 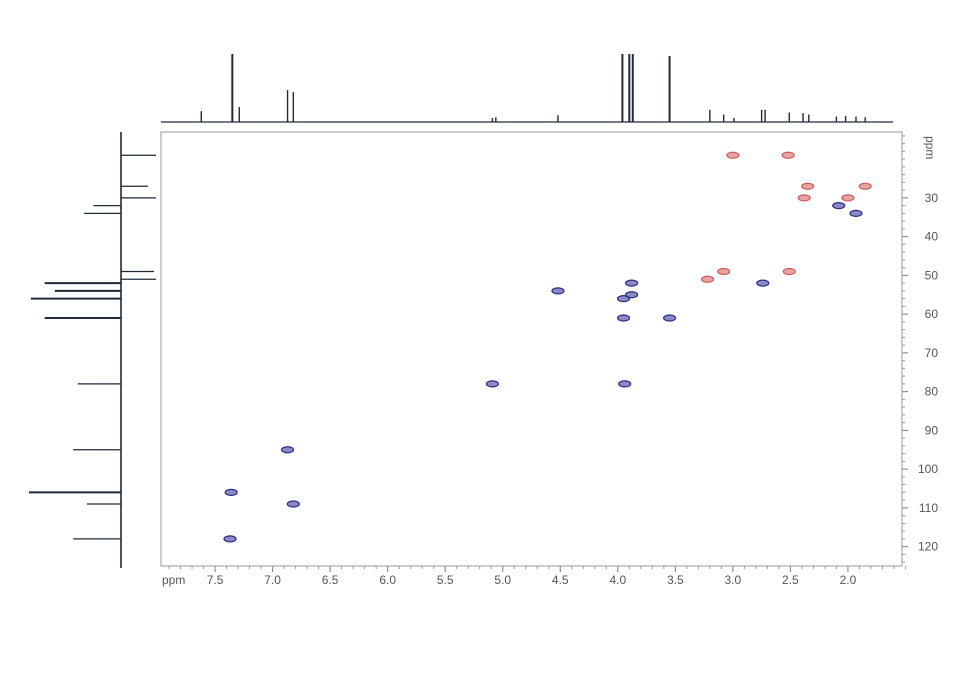 I want to click on x-tick-label-3: 6.0, so click(x=387, y=580).